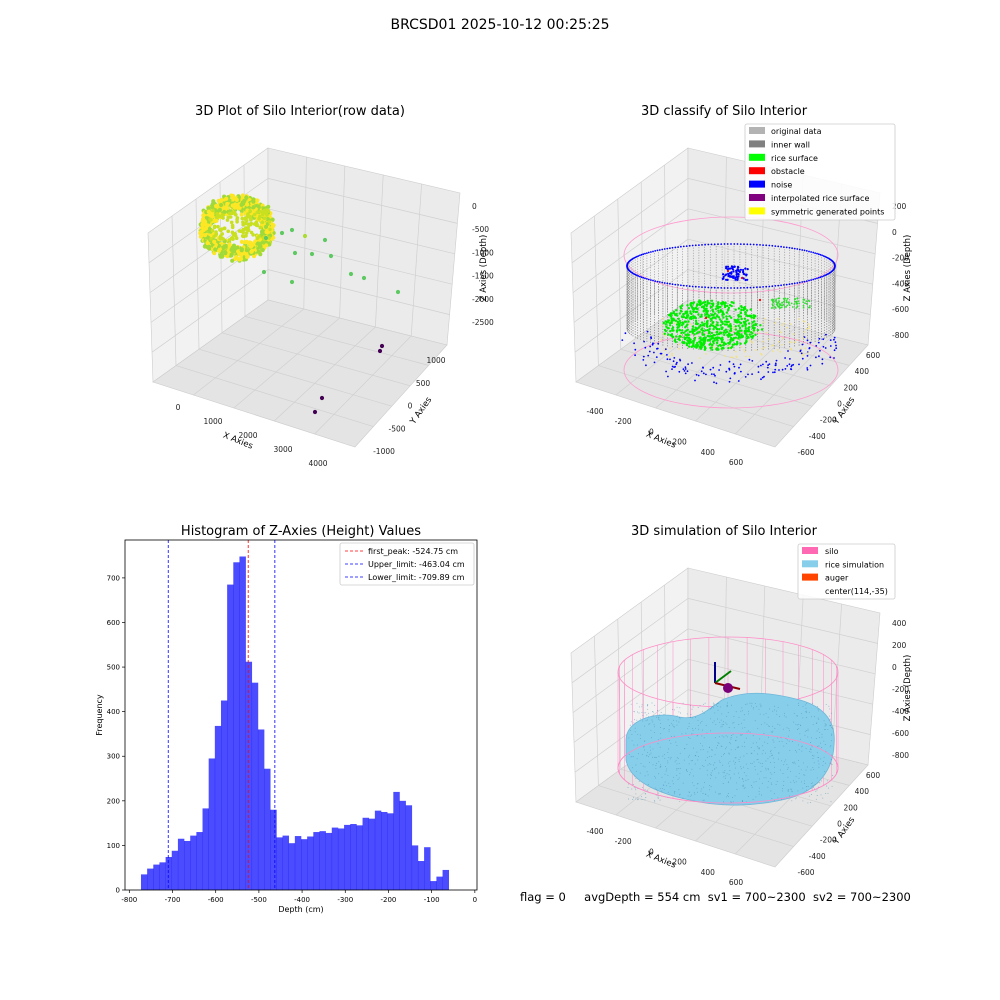  What do you see at coordinates (596, 290) in the screenshot?
I see `panel-2-gridline` at bounding box center [596, 290].